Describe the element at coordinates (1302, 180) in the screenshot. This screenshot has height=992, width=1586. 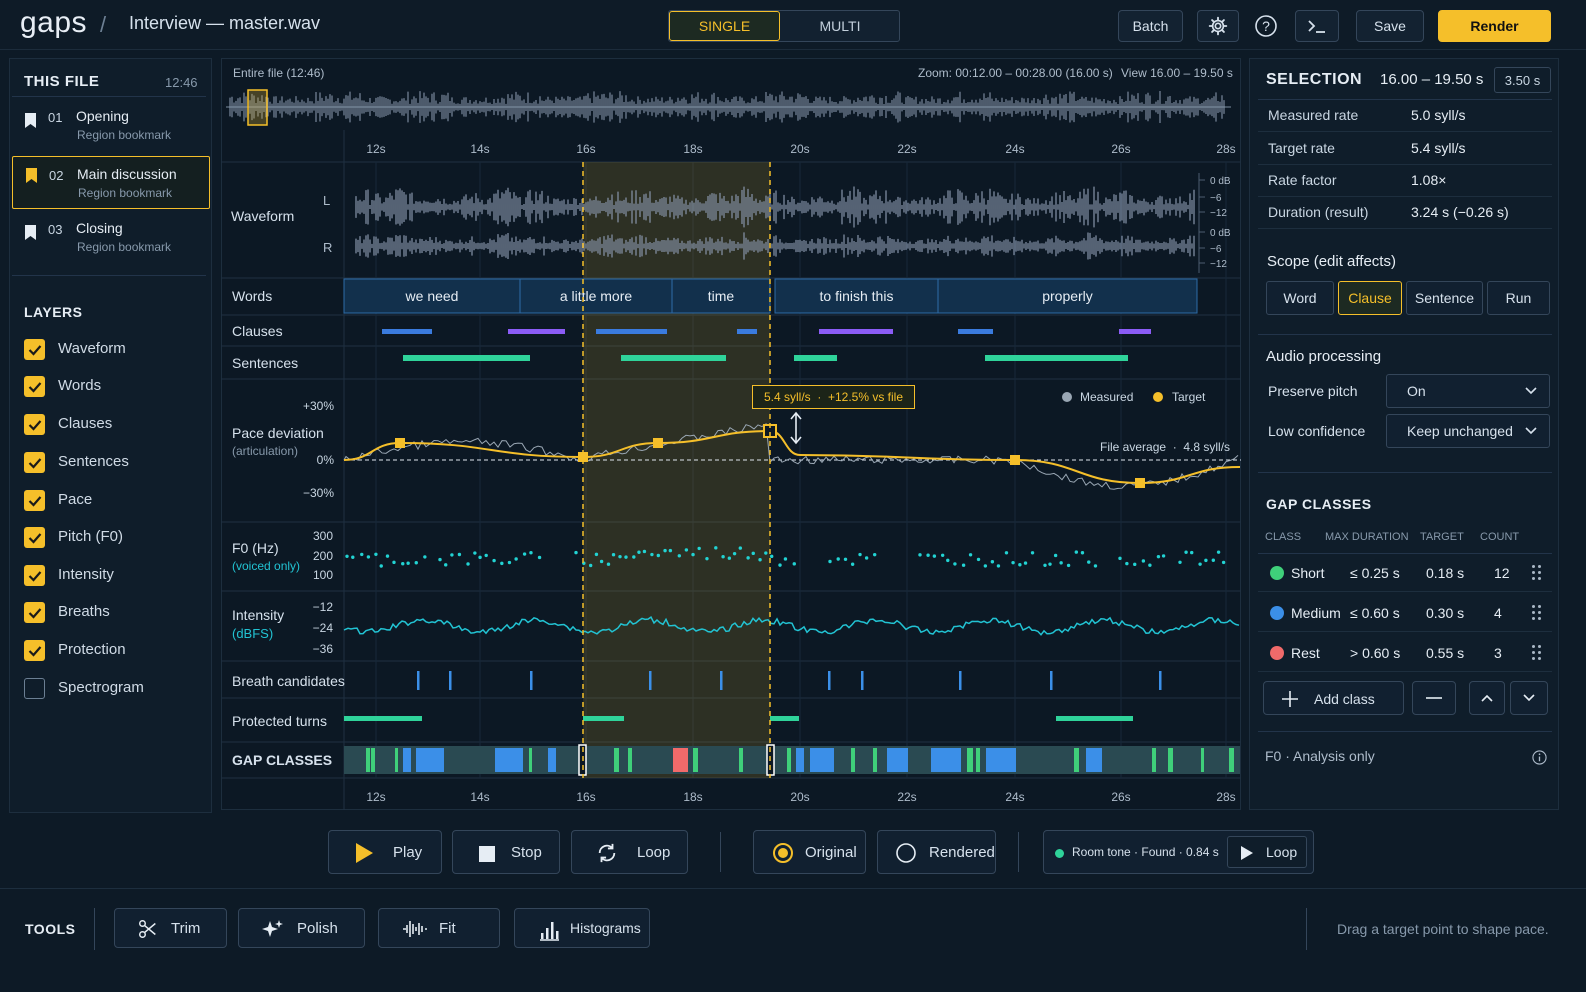
I see `selection-key: Rate factor` at that location.